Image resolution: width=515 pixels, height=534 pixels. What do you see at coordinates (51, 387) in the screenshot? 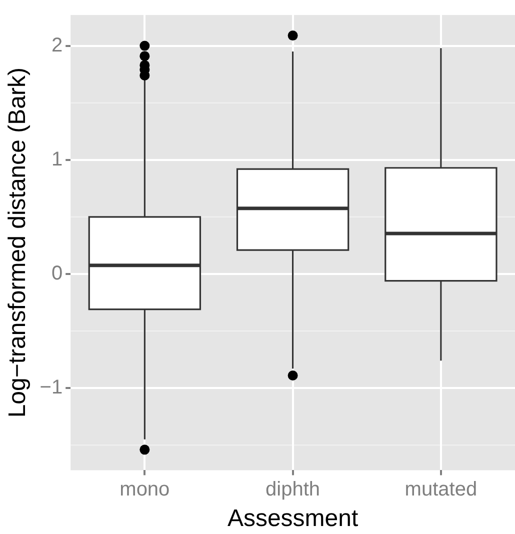
I see `y-tick-label: −1` at bounding box center [51, 387].